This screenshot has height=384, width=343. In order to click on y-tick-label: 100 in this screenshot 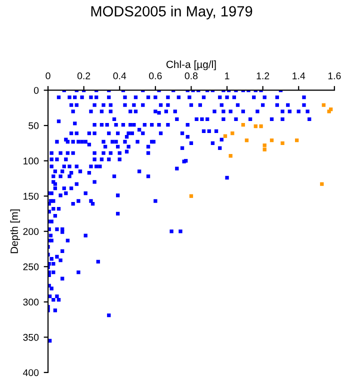, I will do `click(31, 161)`.